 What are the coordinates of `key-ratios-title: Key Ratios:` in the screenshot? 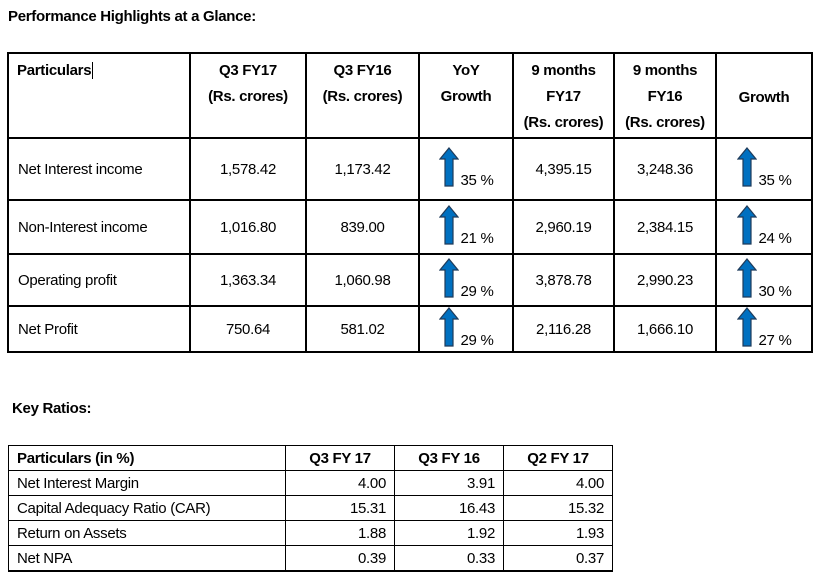 It's located at (52, 408).